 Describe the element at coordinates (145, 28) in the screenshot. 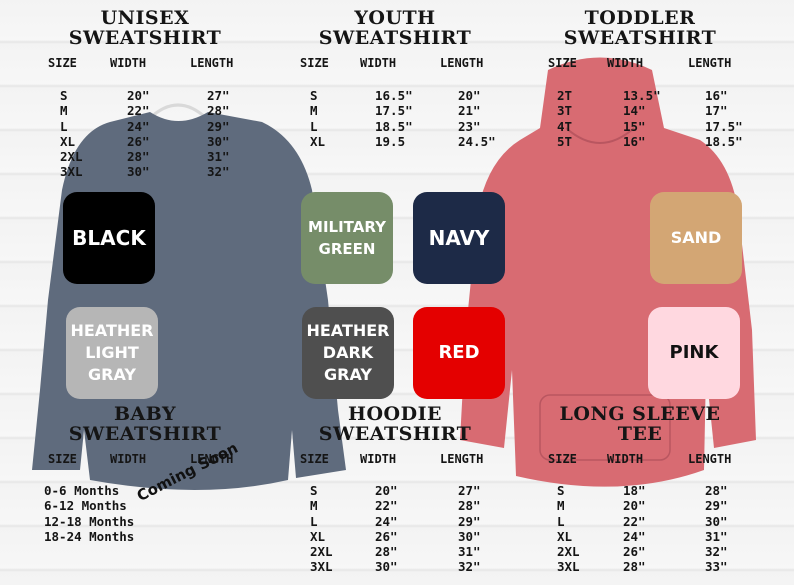

I see `section-title: UNISEX SWEATSHIRT` at that location.